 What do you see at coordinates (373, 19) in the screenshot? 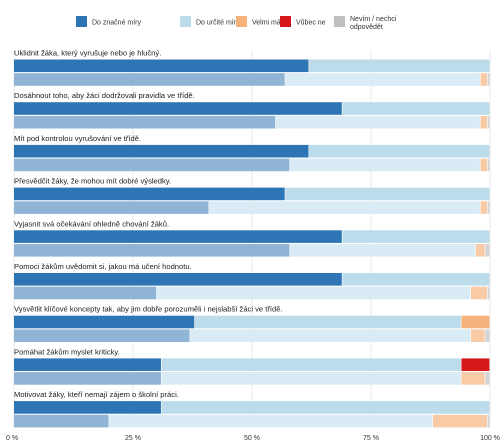
I see `legend-label-4-0: Nevím / nechci` at bounding box center [373, 19].